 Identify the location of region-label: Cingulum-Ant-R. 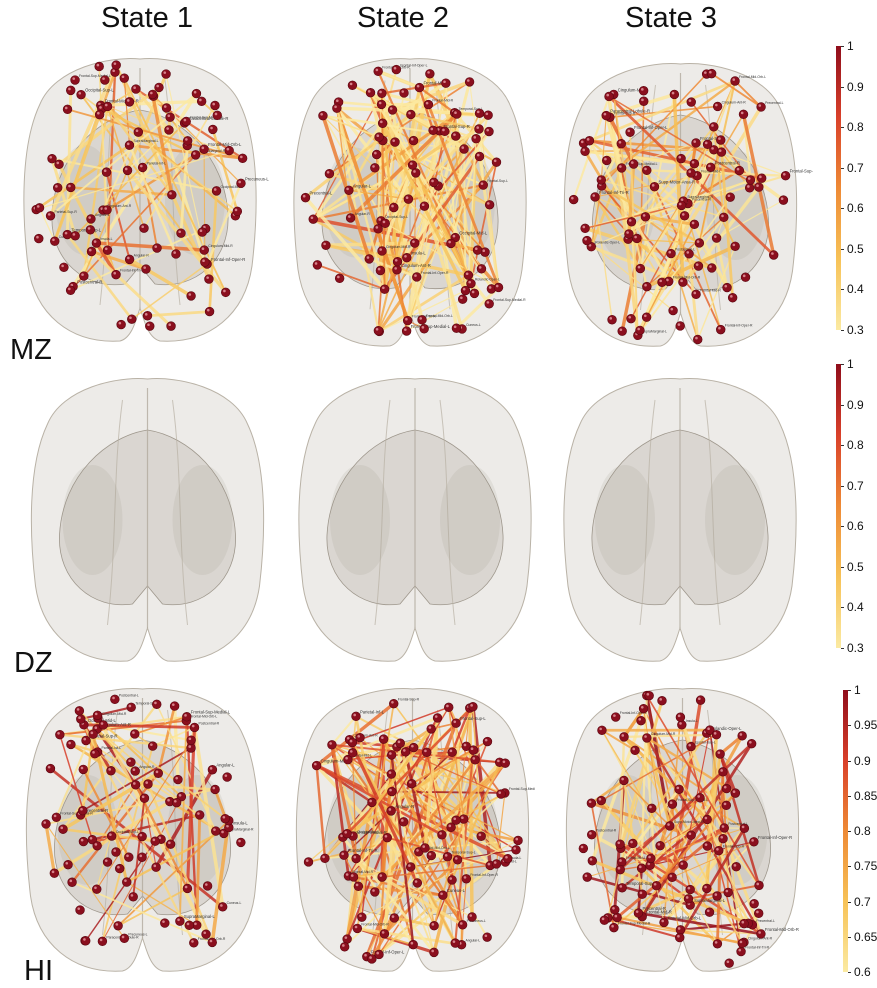
(416, 265).